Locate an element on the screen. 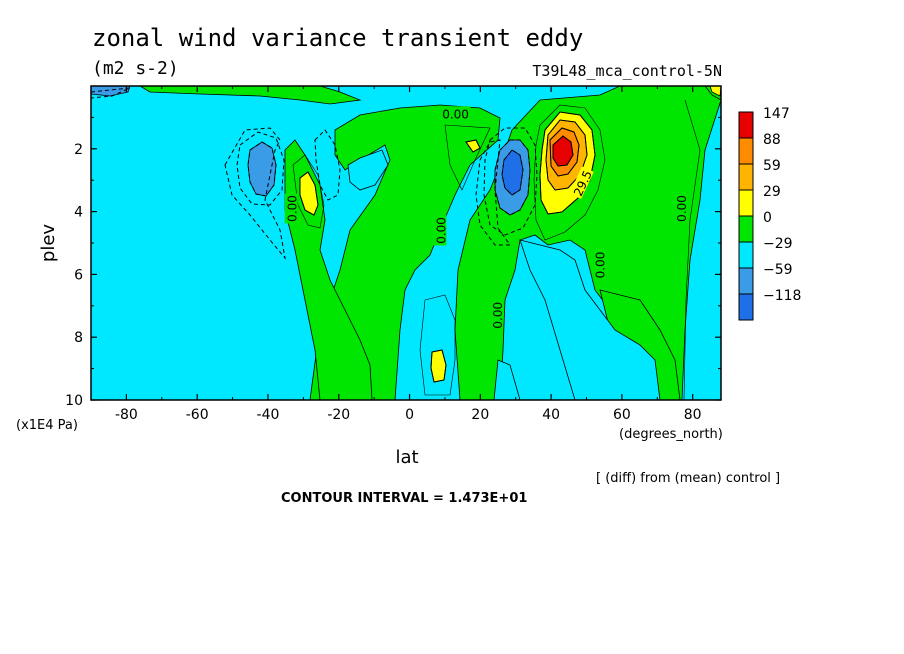 This screenshot has width=904, height=654. colorbar-label: −59 is located at coordinates (778, 270).